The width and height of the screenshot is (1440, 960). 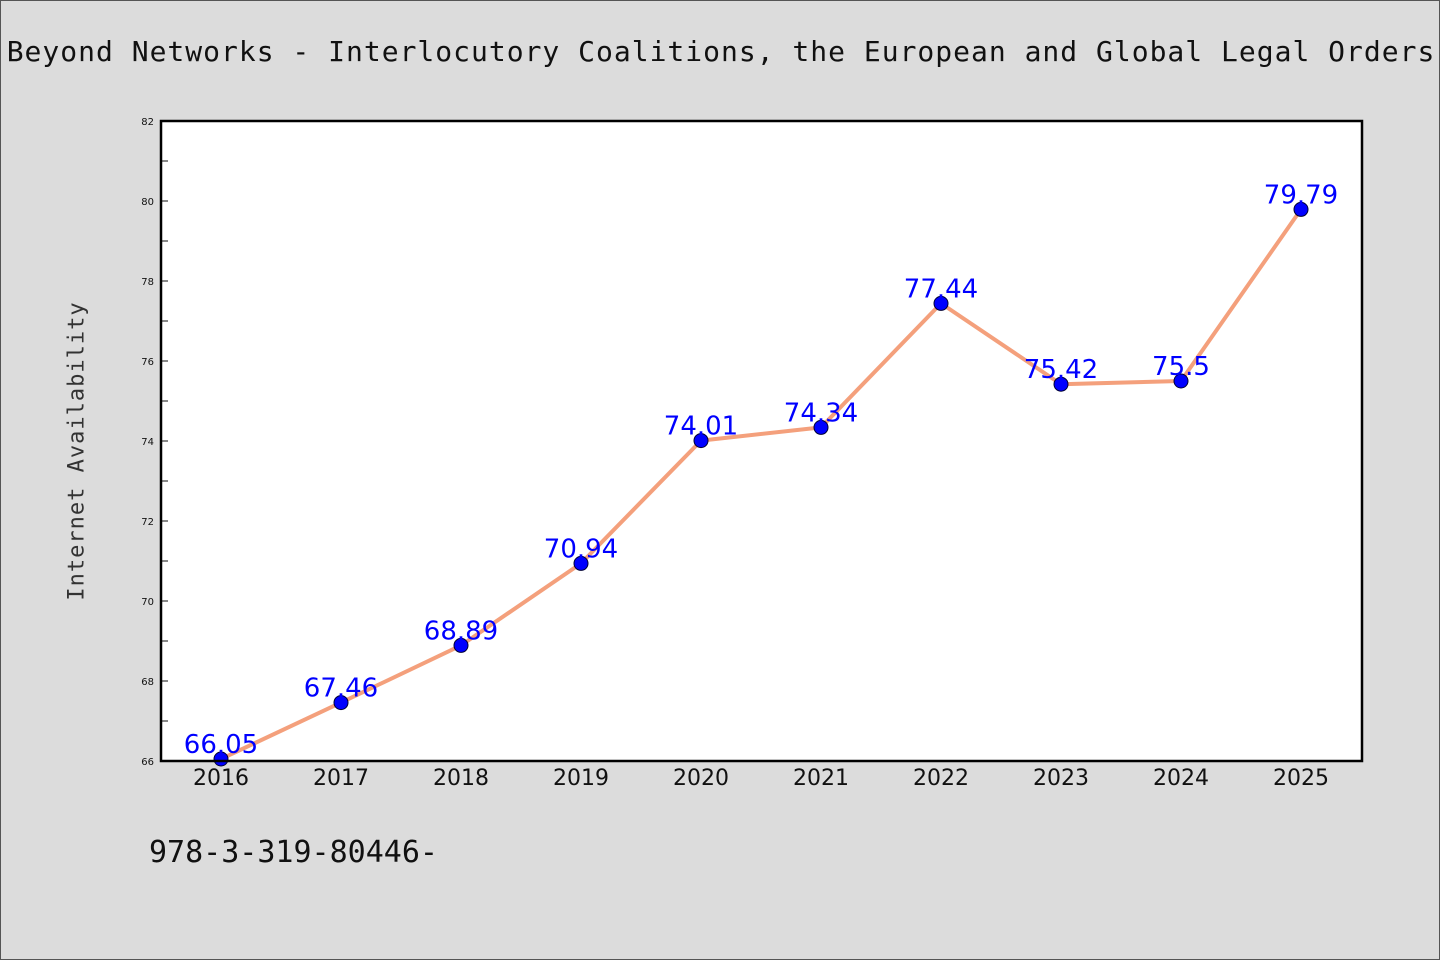 What do you see at coordinates (341, 689) in the screenshot?
I see `data-label: 67.46` at bounding box center [341, 689].